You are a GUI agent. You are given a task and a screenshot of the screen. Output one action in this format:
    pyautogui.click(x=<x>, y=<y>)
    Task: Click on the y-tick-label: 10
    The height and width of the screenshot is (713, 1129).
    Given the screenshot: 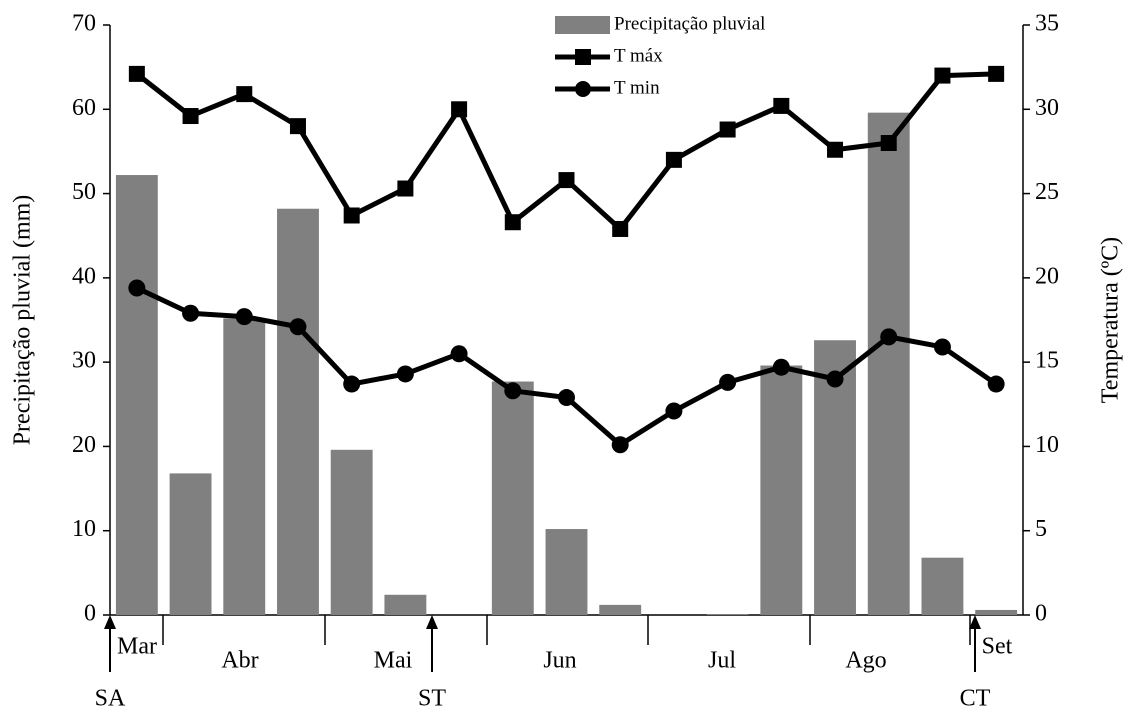 What is the action you would take?
    pyautogui.click(x=84, y=529)
    